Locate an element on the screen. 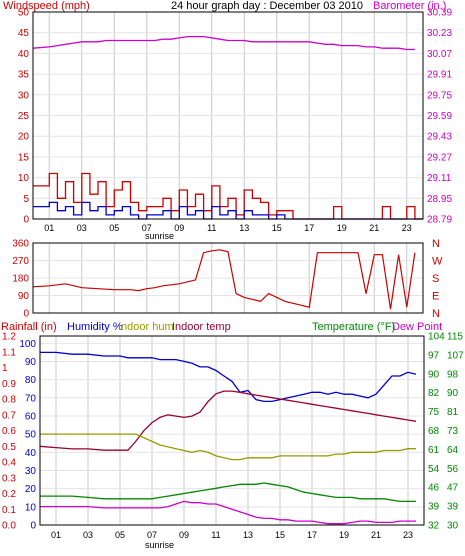  series-line-temperature is located at coordinates (228, 492).